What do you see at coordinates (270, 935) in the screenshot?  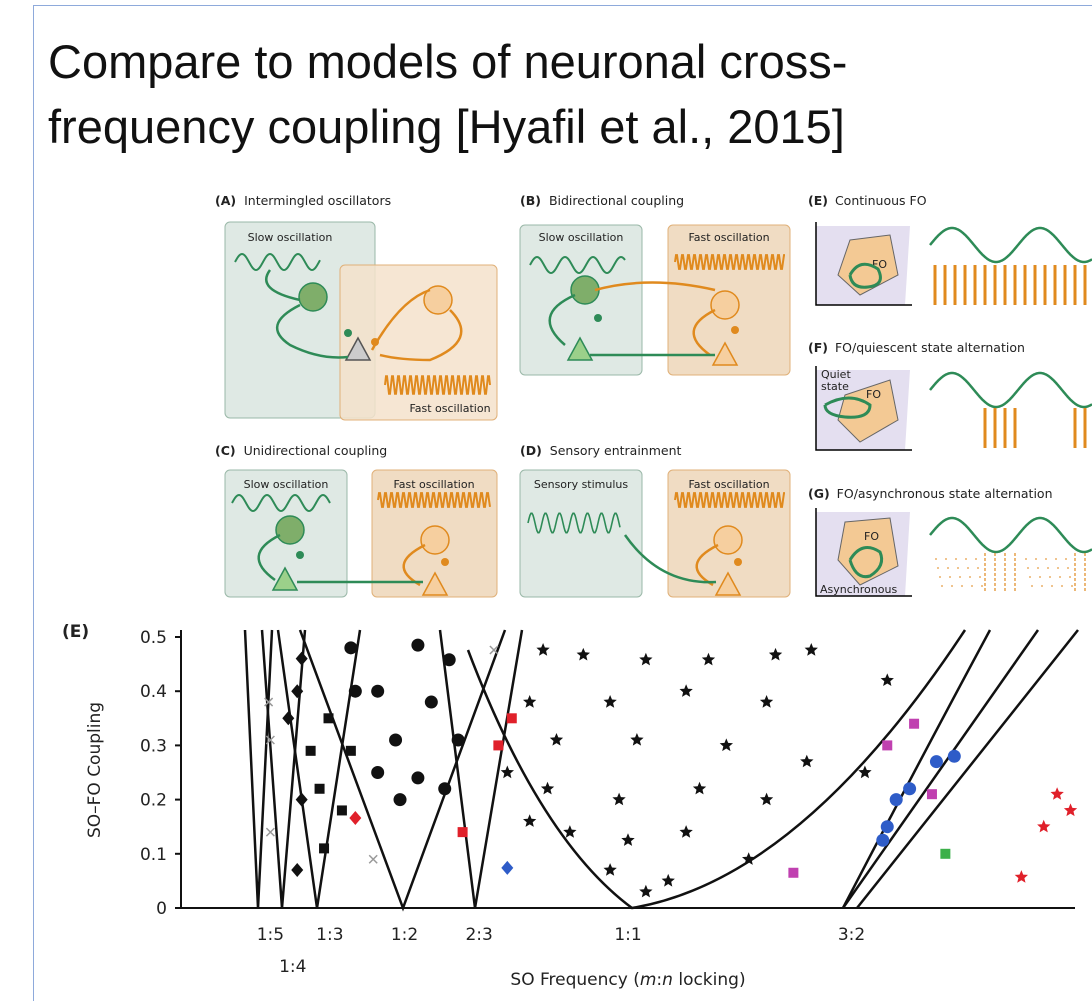 I see `x-tick-label: 1:5` at bounding box center [270, 935].